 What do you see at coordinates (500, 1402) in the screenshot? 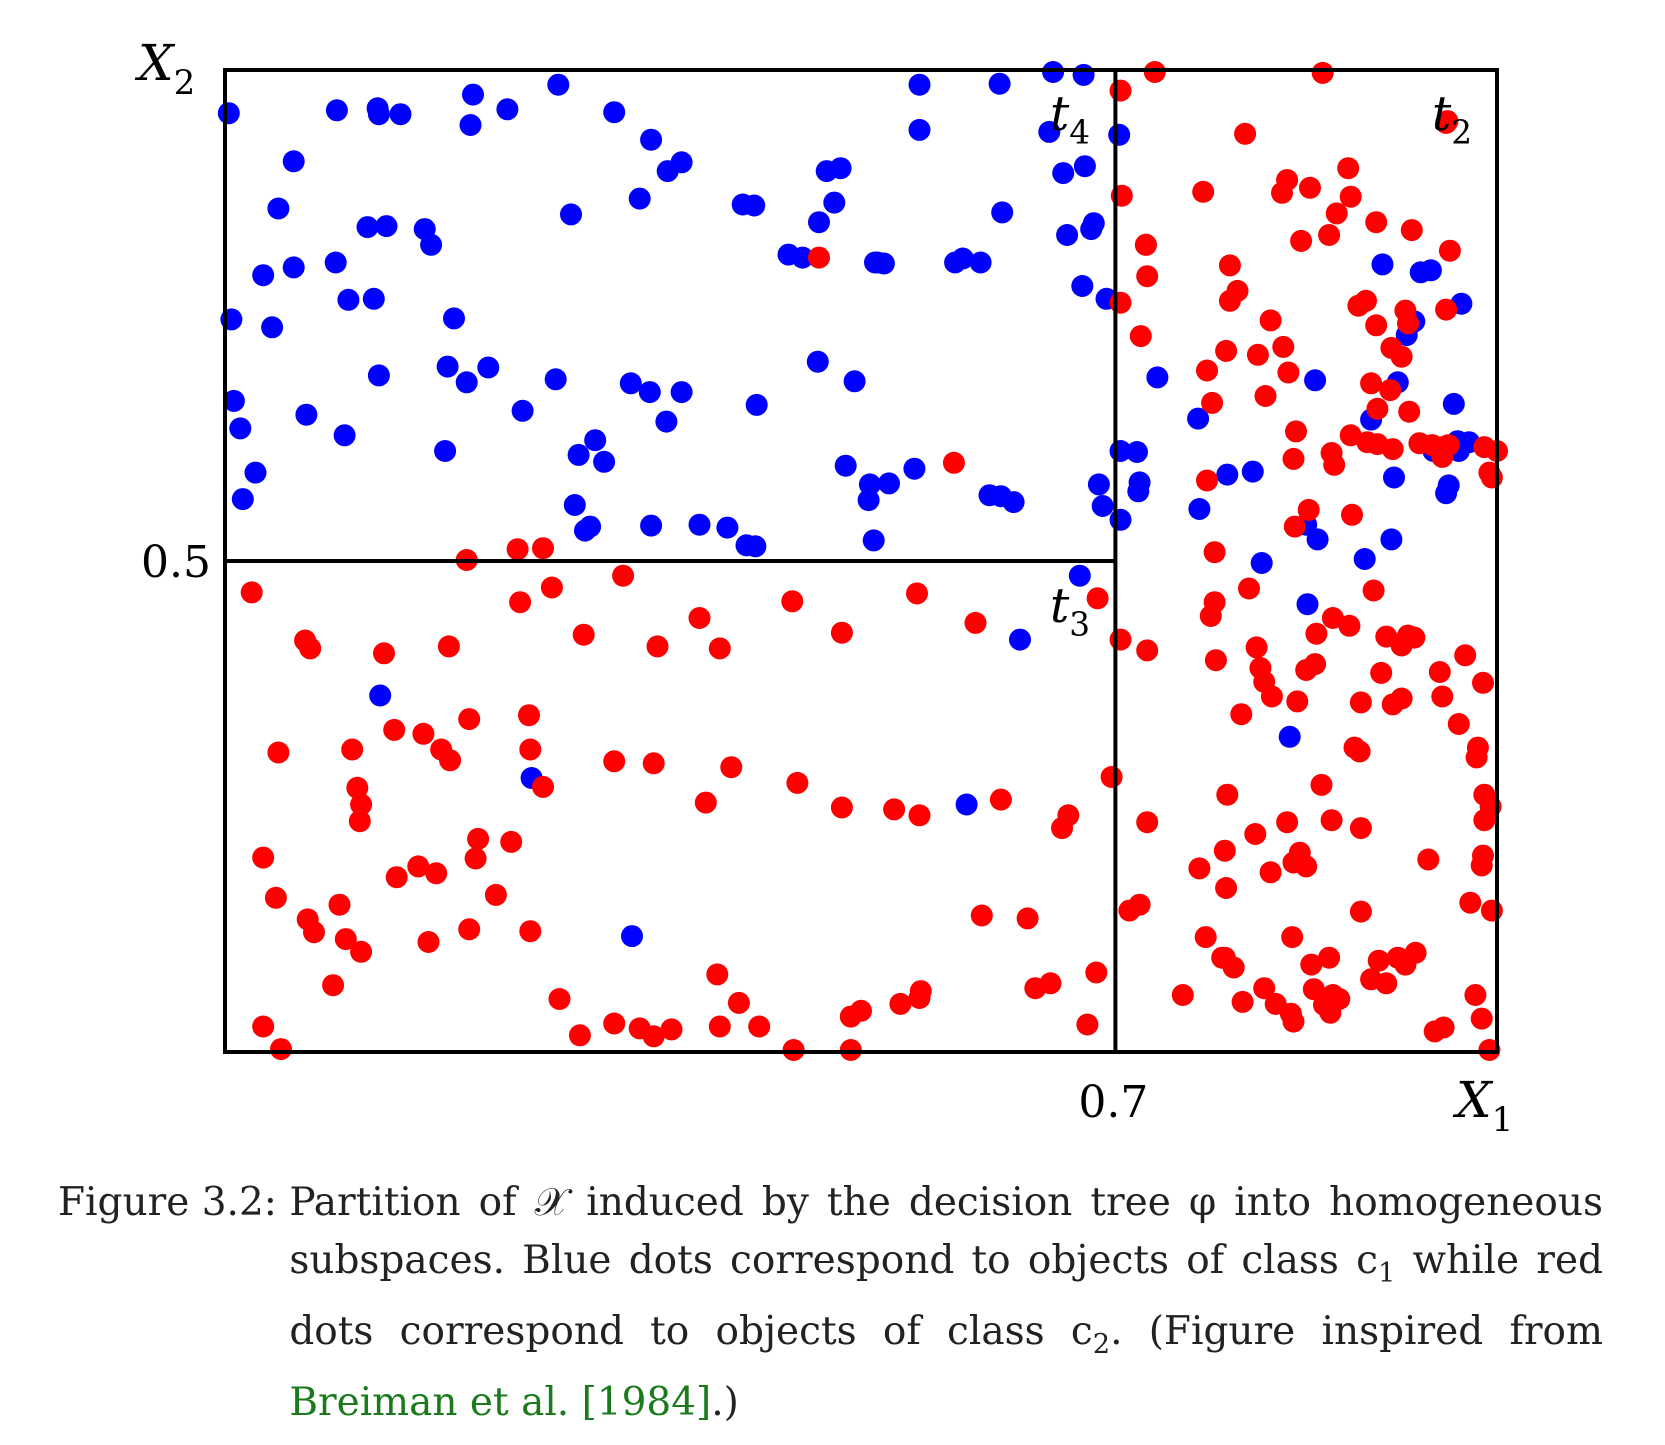
I see `citation-link: Breiman et al. [1984]` at bounding box center [500, 1402].